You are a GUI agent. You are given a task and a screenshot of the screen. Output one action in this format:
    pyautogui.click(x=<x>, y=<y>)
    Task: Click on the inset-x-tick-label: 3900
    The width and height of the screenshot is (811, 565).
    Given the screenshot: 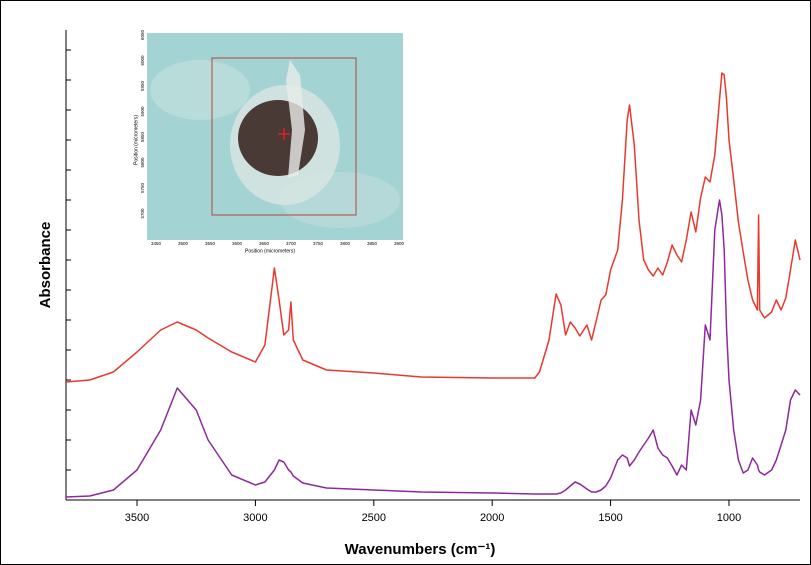 What is the action you would take?
    pyautogui.click(x=399, y=243)
    